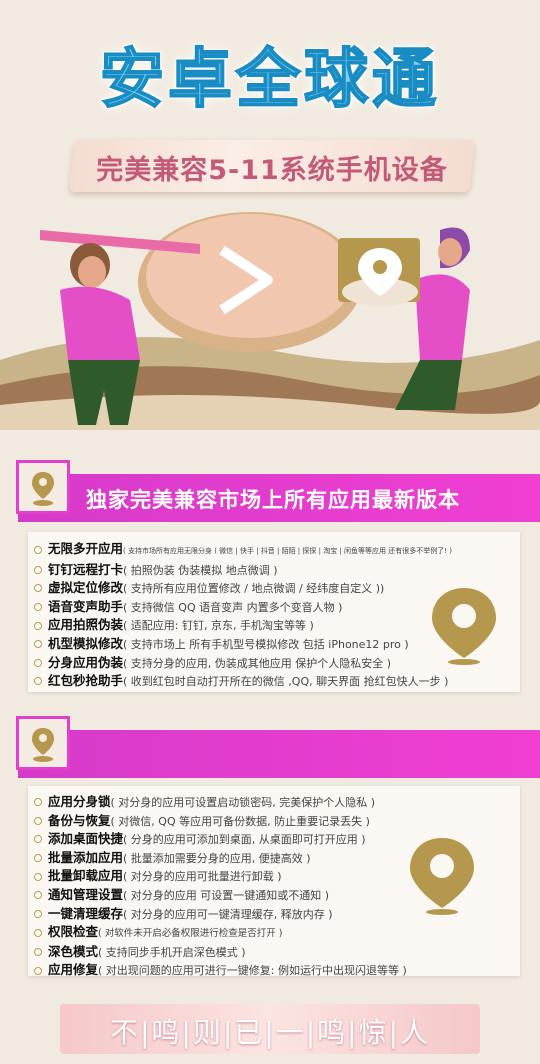 The height and width of the screenshot is (1064, 540). Describe the element at coordinates (272, 170) in the screenshot. I see `subtitle: 完美兼容5-11系统手机设备` at that location.